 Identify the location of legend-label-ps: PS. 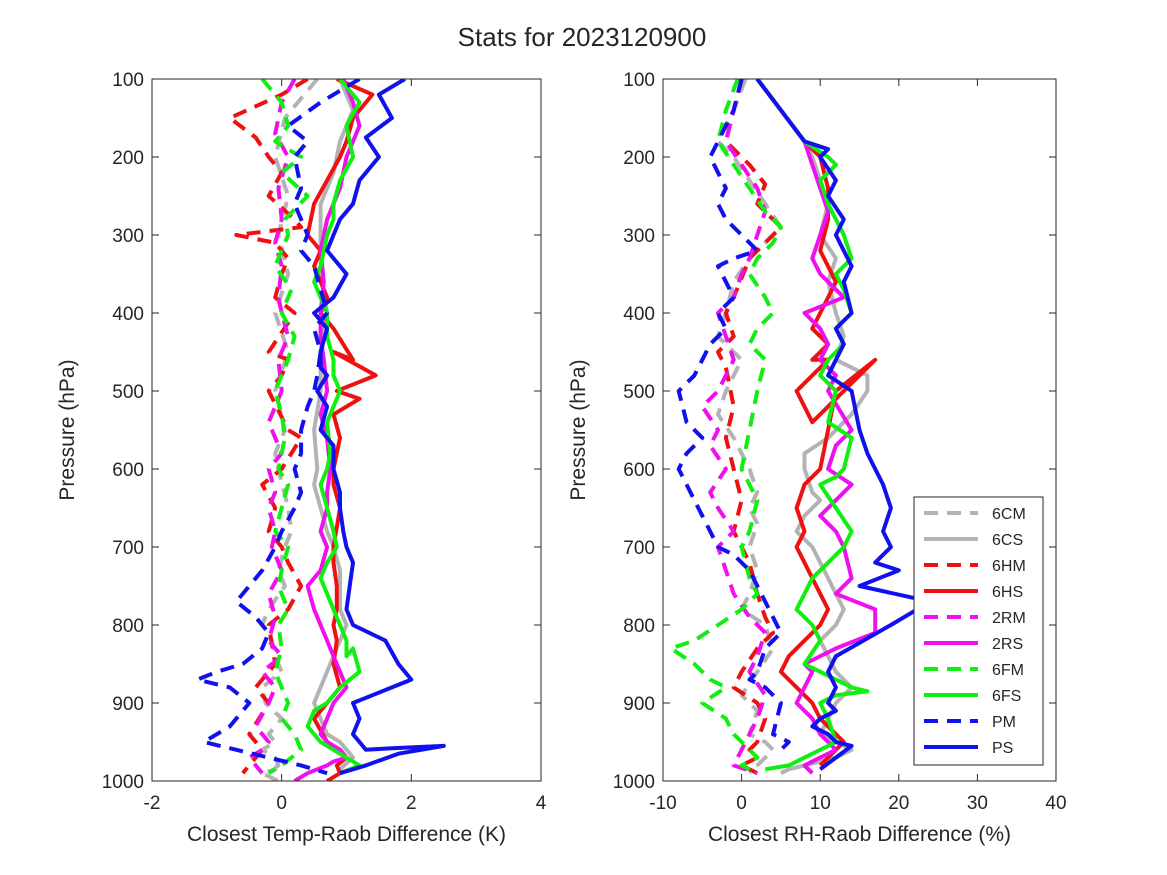
(1002, 748).